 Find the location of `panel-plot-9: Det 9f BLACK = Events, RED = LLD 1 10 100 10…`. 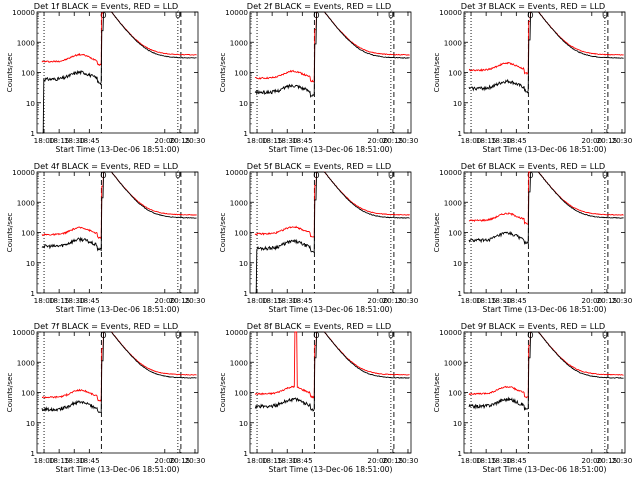

panel-plot-9: Det 9f BLACK = Events, RED = LLD 1 10 100 10… is located at coordinates (532, 397).